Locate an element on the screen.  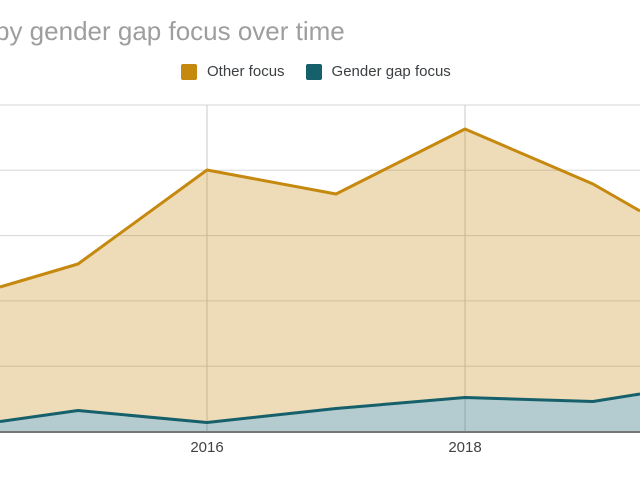
legend-item-other-focus: Other focus is located at coordinates (233, 71).